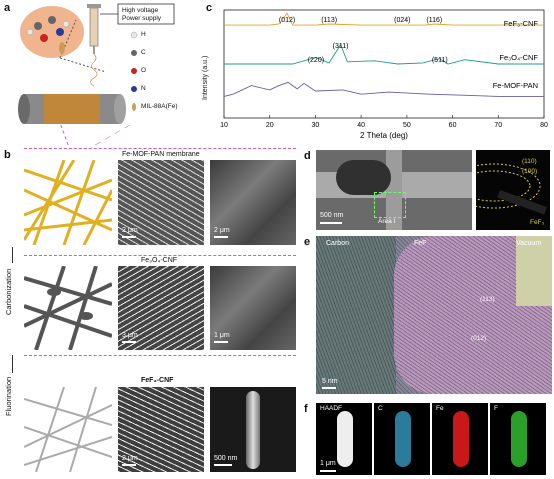 The height and width of the screenshot is (479, 554). What do you see at coordinates (161, 429) in the screenshot?
I see `sem-fef3-low` at bounding box center [161, 429].